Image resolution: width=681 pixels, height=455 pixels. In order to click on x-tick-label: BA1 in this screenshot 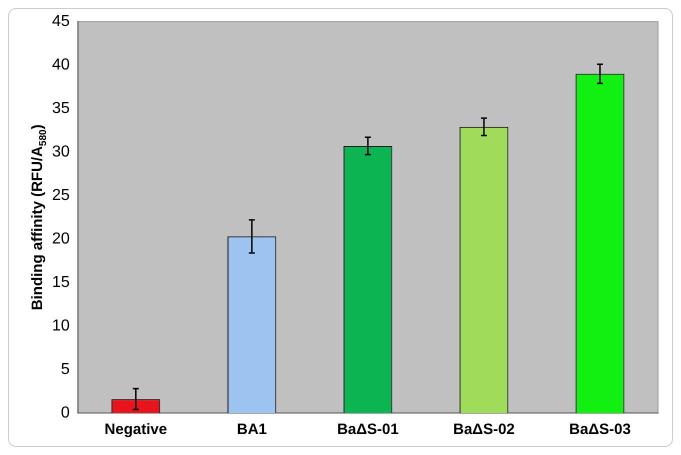, I will do `click(251, 429)`.